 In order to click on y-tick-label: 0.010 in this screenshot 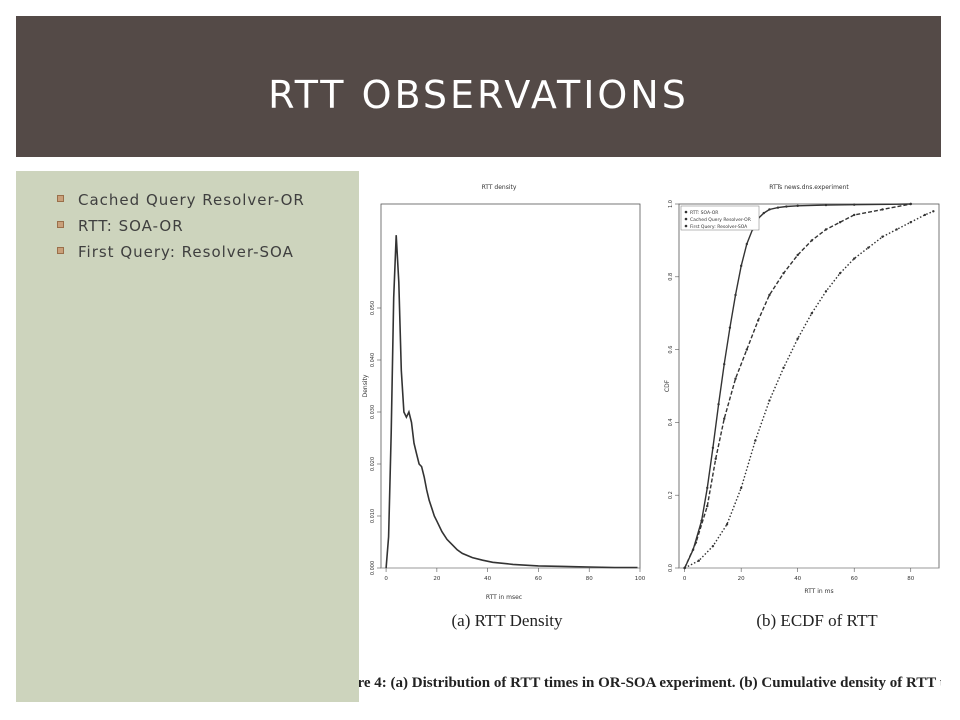, I will do `click(373, 516)`.